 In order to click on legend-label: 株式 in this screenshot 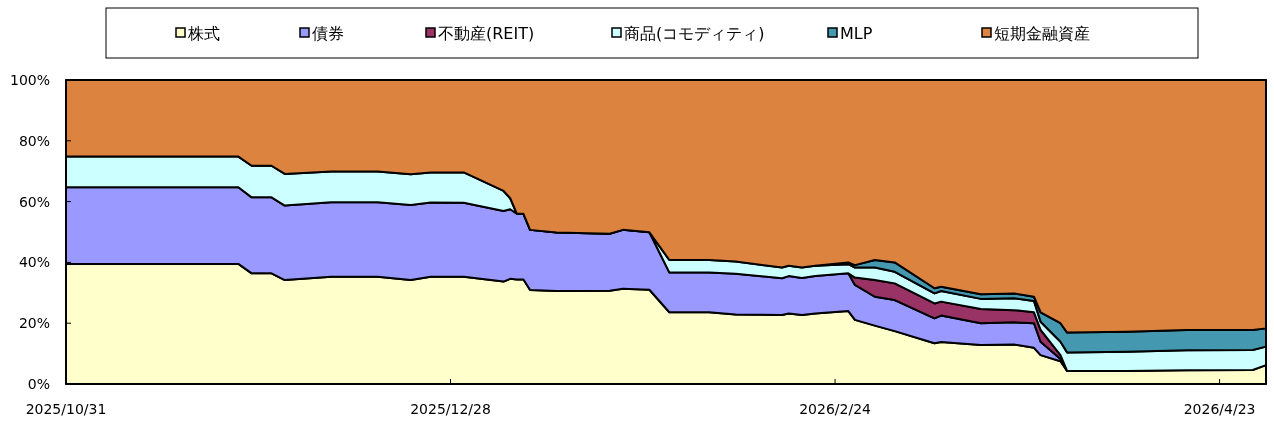, I will do `click(203, 33)`.